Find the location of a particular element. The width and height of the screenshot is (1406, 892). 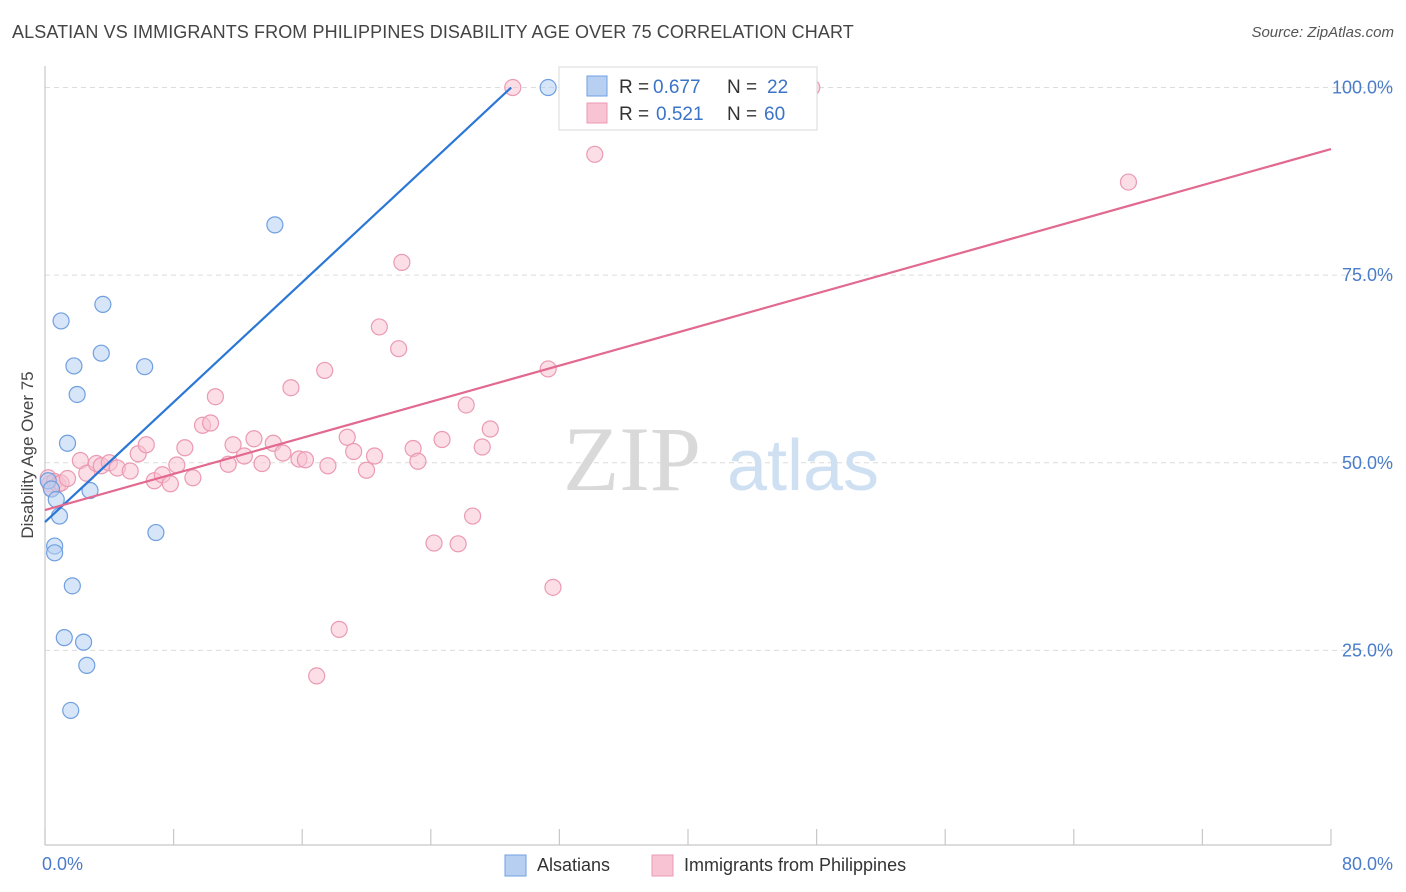

bottom-legend-swatch-alsatians is located at coordinates (515, 865).